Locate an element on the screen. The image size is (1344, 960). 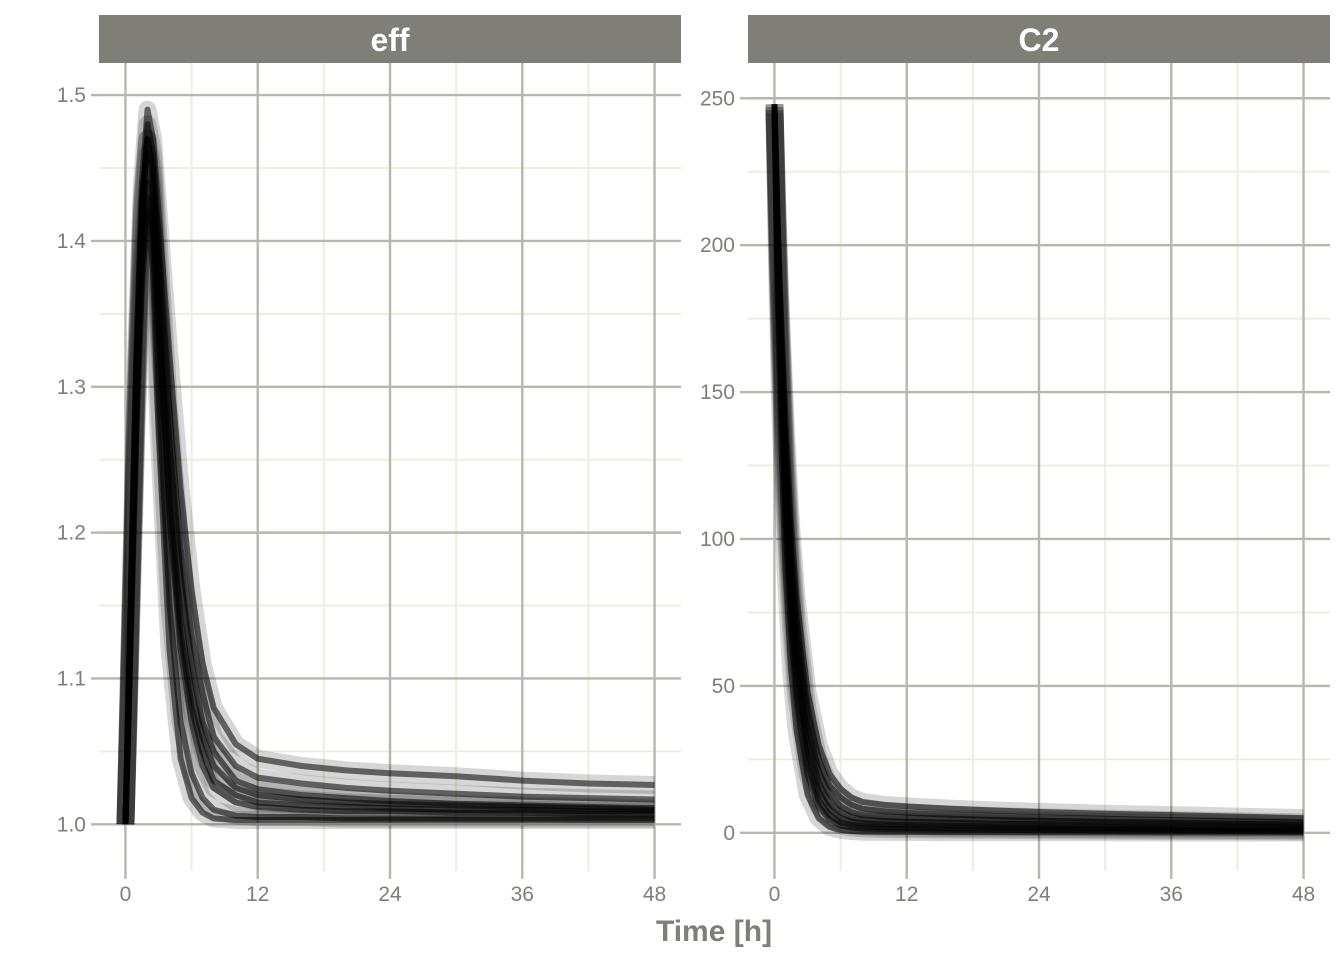
y-tick-label: 200 is located at coordinates (717, 245).